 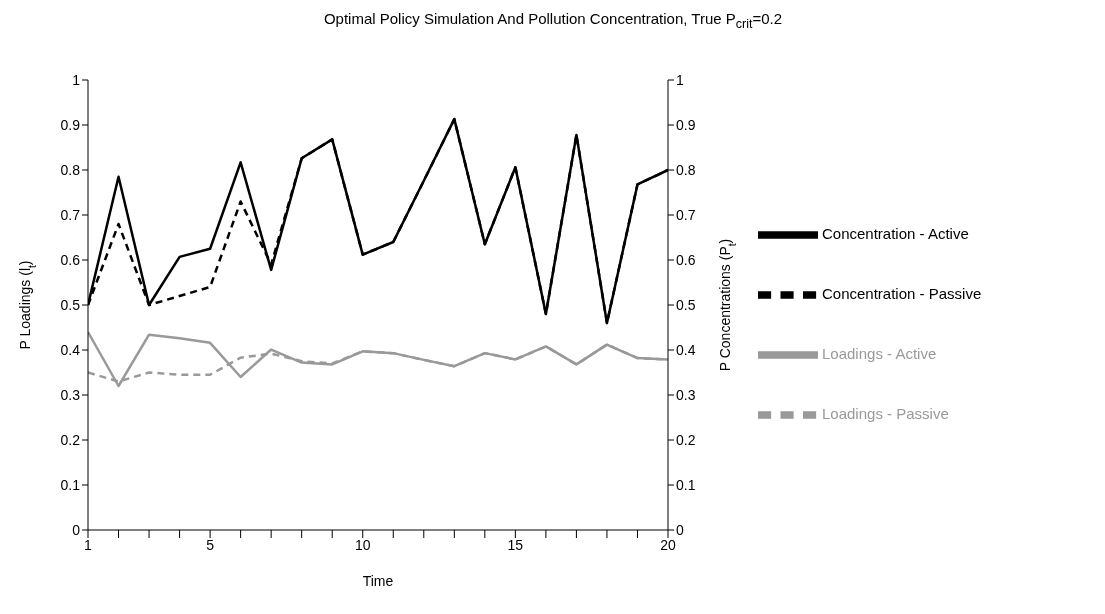 What do you see at coordinates (515, 544) in the screenshot?
I see `x-tick-label: 15` at bounding box center [515, 544].